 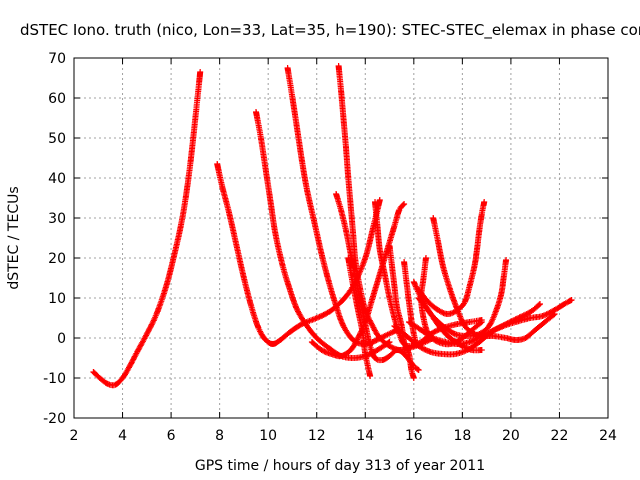 I want to click on y-tick-label: 40, so click(x=57, y=179).